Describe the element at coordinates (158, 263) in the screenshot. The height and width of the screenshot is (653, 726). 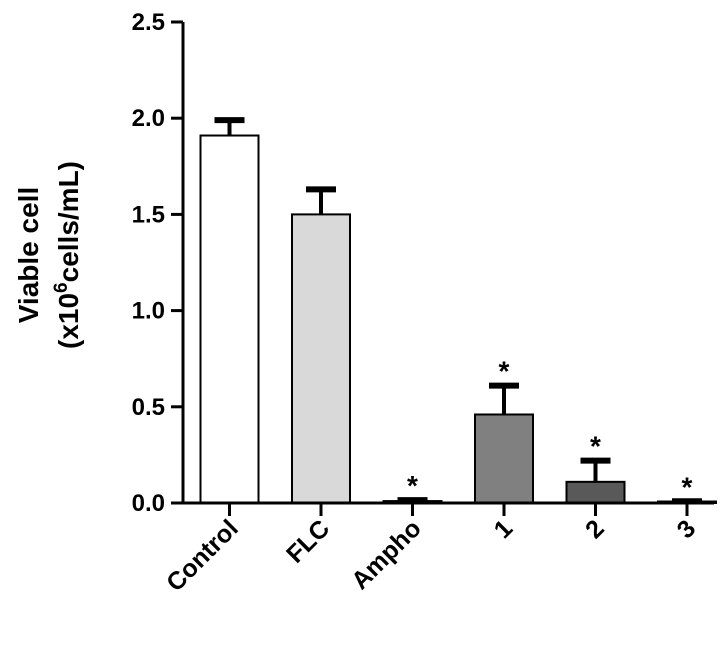
I see `y-axis: 0.0 0.5 1.0 1.5 2.0 2.5` at that location.